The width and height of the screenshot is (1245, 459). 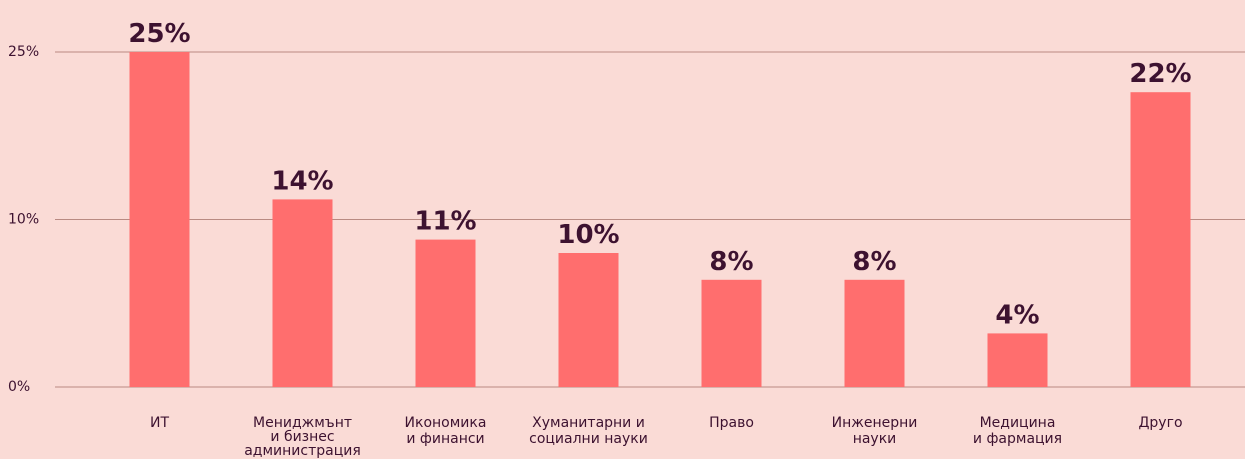 What do you see at coordinates (446, 423) in the screenshot?
I see `x-tick-line: Икономика` at bounding box center [446, 423].